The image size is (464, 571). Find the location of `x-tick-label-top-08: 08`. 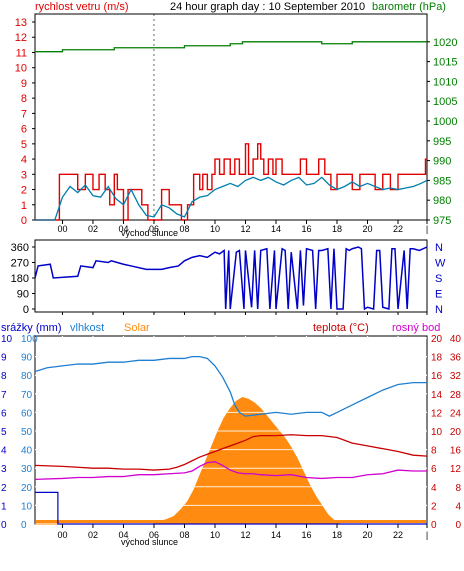

x-tick-label-top-08: 08 is located at coordinates (184, 229).